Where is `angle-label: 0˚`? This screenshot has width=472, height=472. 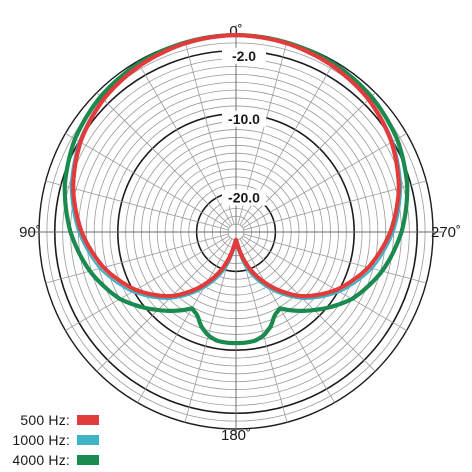
angle-label: 0˚ is located at coordinates (235, 31).